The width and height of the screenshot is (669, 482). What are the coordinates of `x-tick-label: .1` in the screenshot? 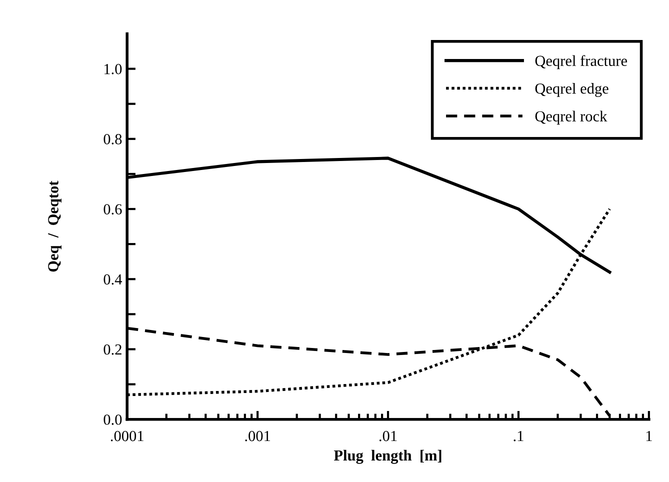 It's located at (519, 436).